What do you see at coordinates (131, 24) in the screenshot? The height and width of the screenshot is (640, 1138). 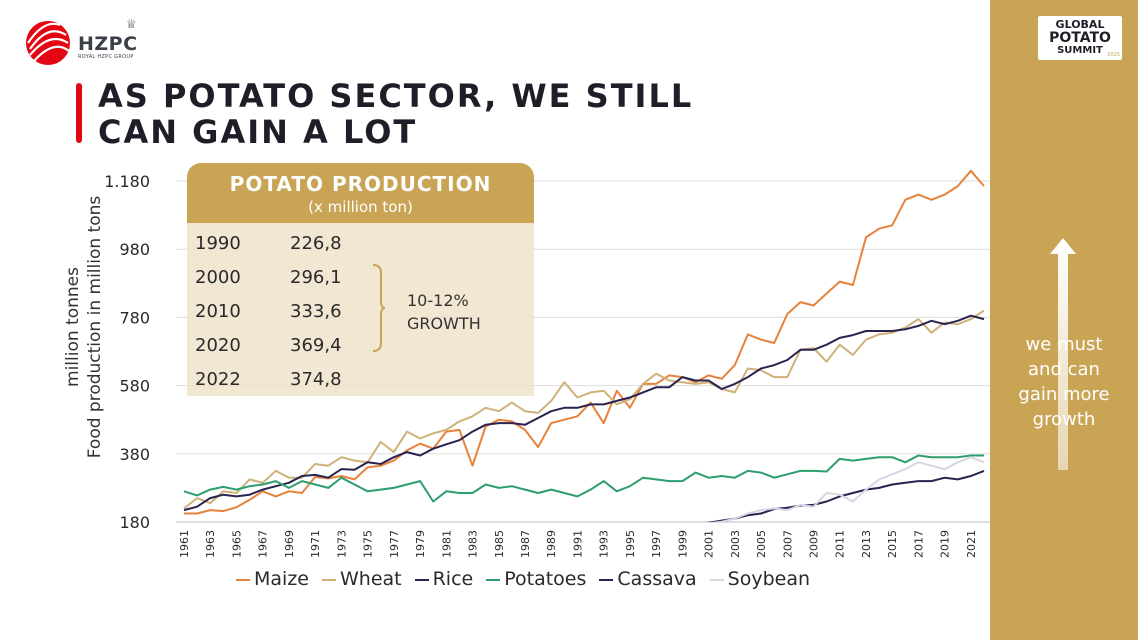 I see `crown-icon: ♕` at bounding box center [131, 24].